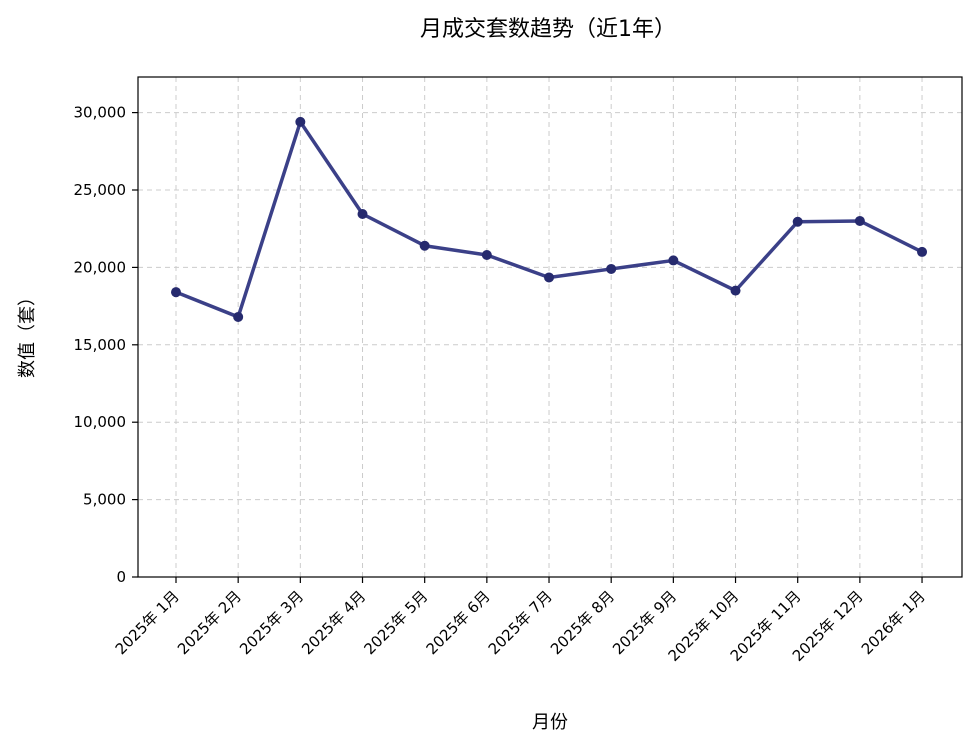  Describe the element at coordinates (582, 622) in the screenshot. I see `x-tick-label: 2025年 8月` at that location.